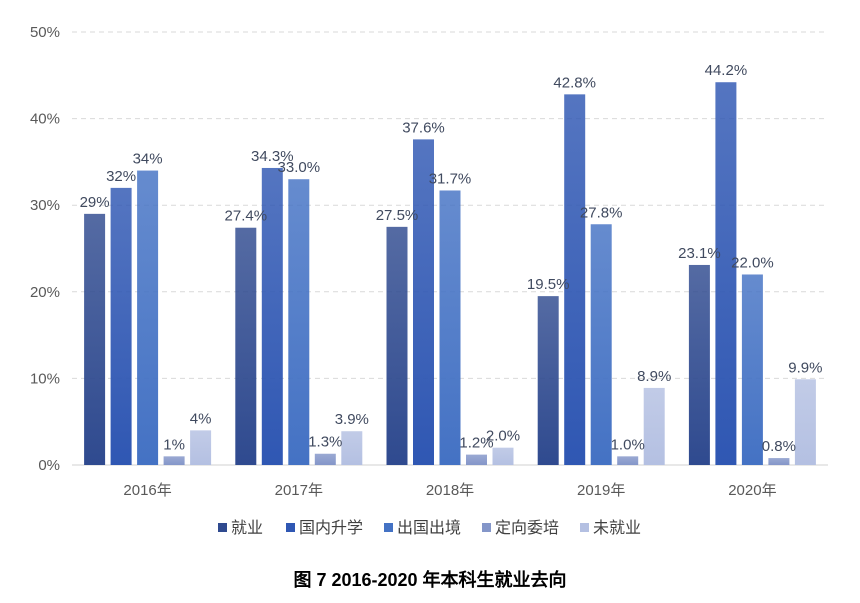 This screenshot has height=603, width=860. Describe the element at coordinates (352, 419) in the screenshot. I see `data-label: 3.9%` at that location.